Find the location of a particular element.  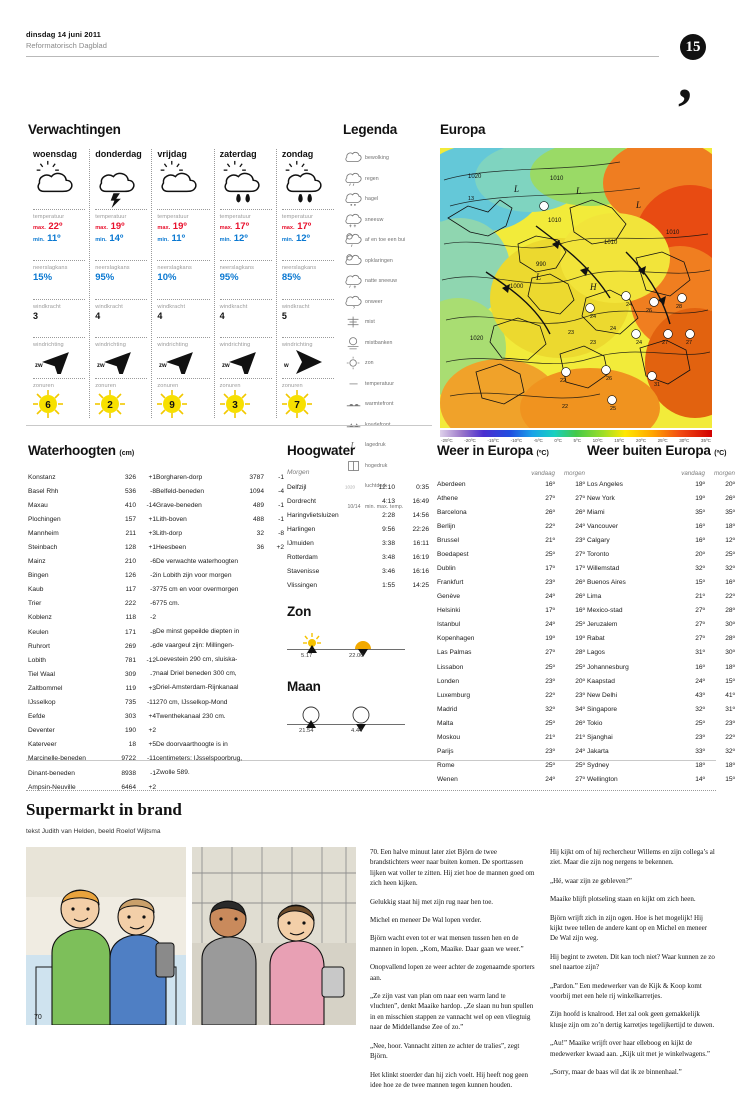

water-level-row: Trier 222 -6 is located at coordinates (92, 604).